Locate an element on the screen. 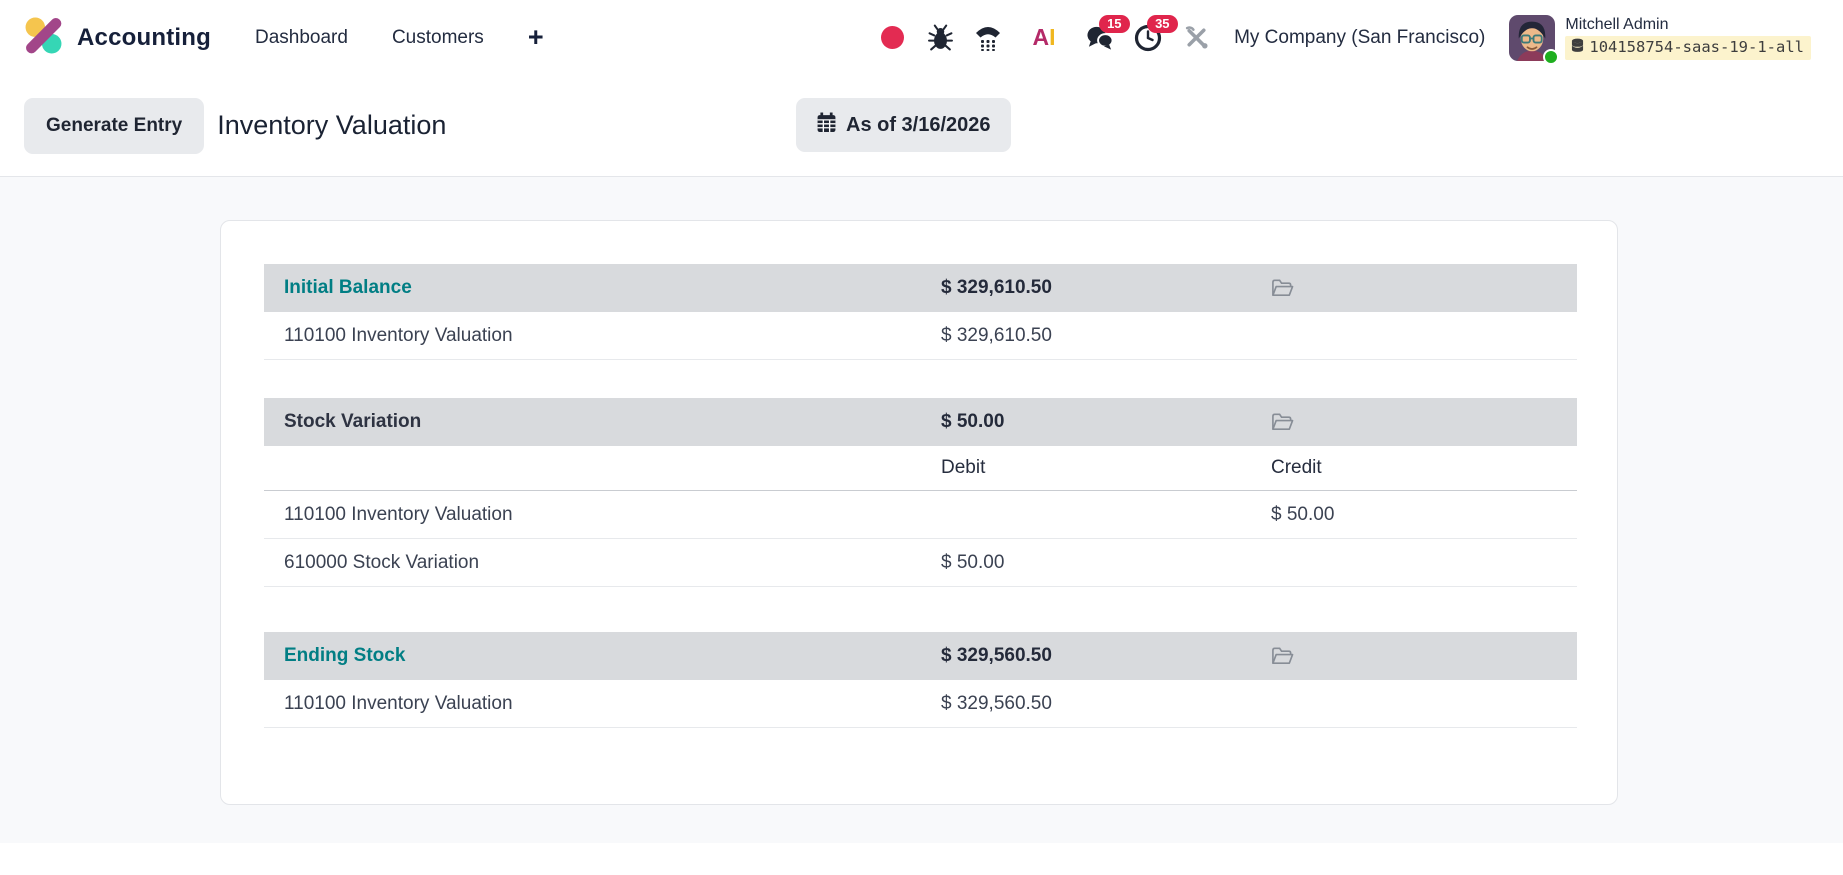 This screenshot has width=1843, height=875. tools-settings-icon is located at coordinates (1196, 38).